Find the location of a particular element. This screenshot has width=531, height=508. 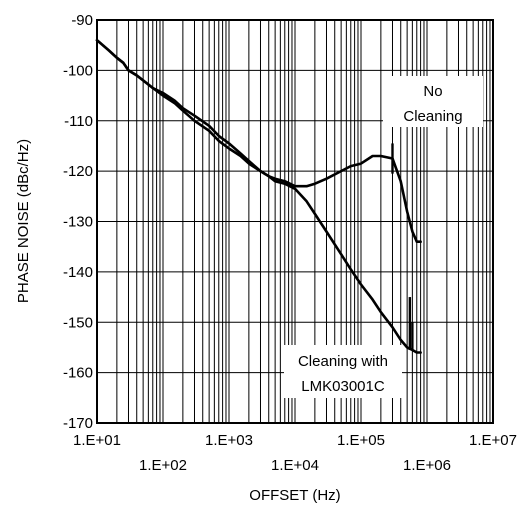

annotation-line: No is located at coordinates (432, 91).